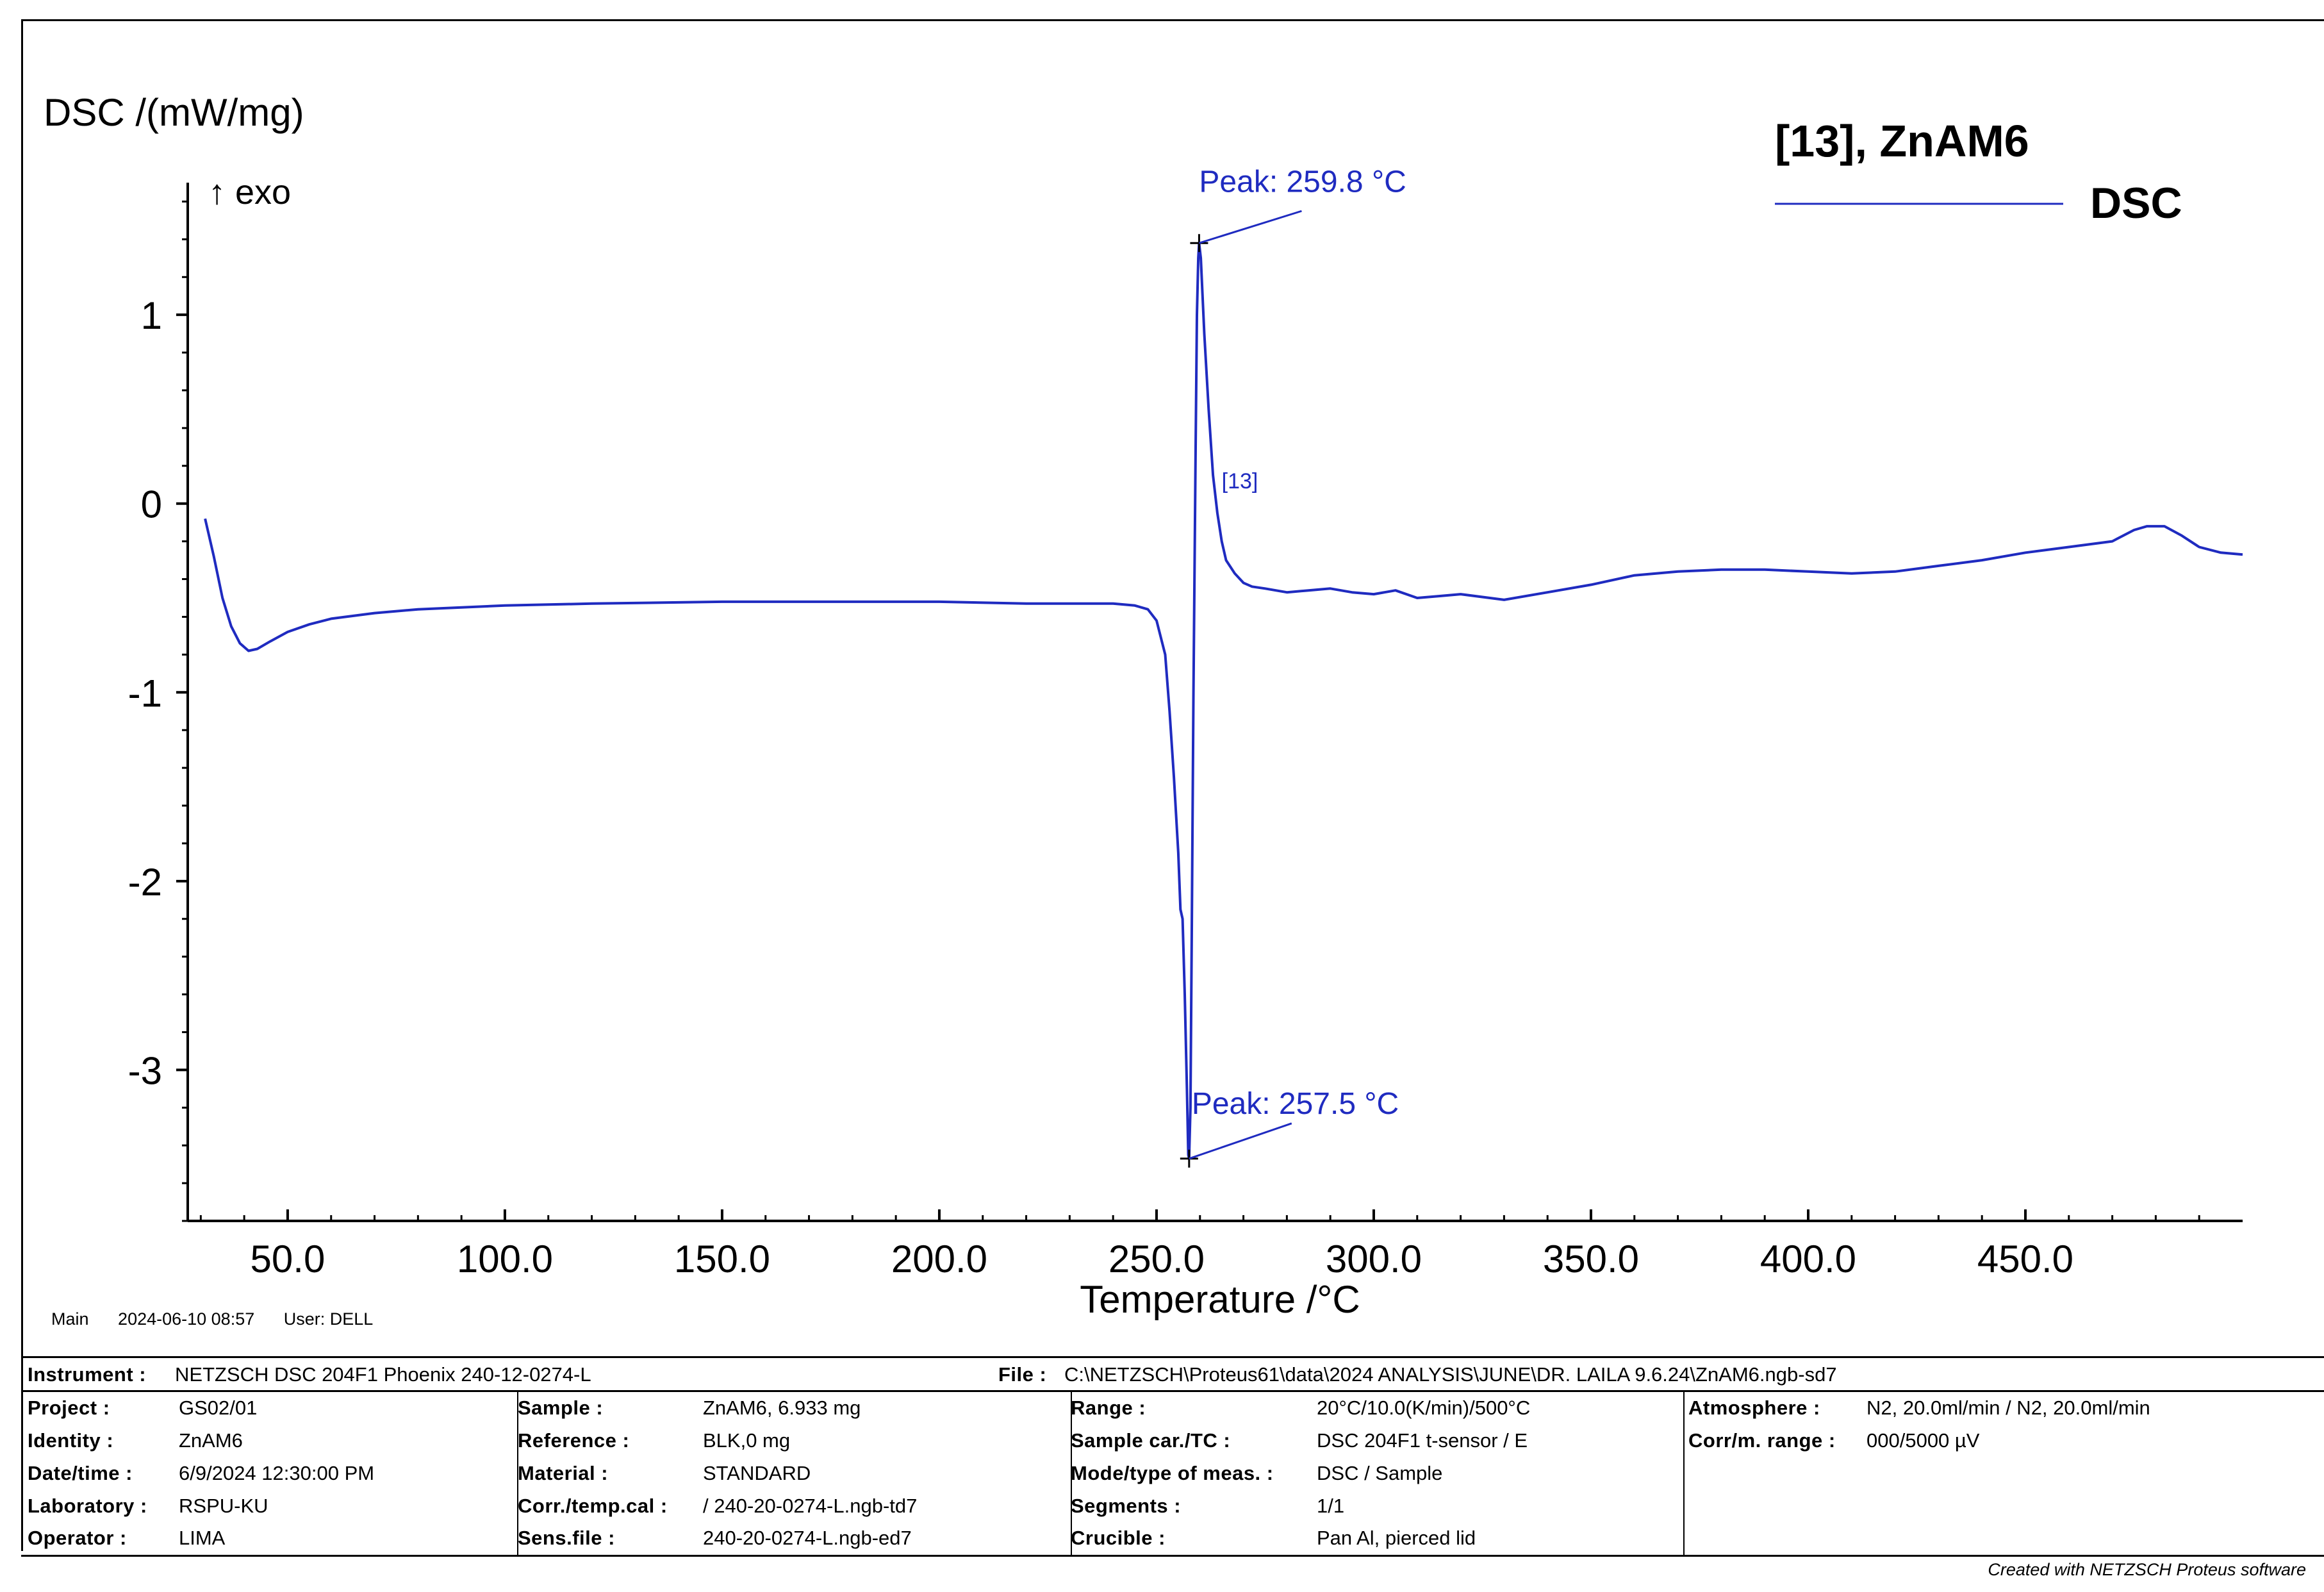 The image size is (2324, 1592). Describe the element at coordinates (1303, 182) in the screenshot. I see `peak-annotation: Peak: 259.8 °C` at that location.